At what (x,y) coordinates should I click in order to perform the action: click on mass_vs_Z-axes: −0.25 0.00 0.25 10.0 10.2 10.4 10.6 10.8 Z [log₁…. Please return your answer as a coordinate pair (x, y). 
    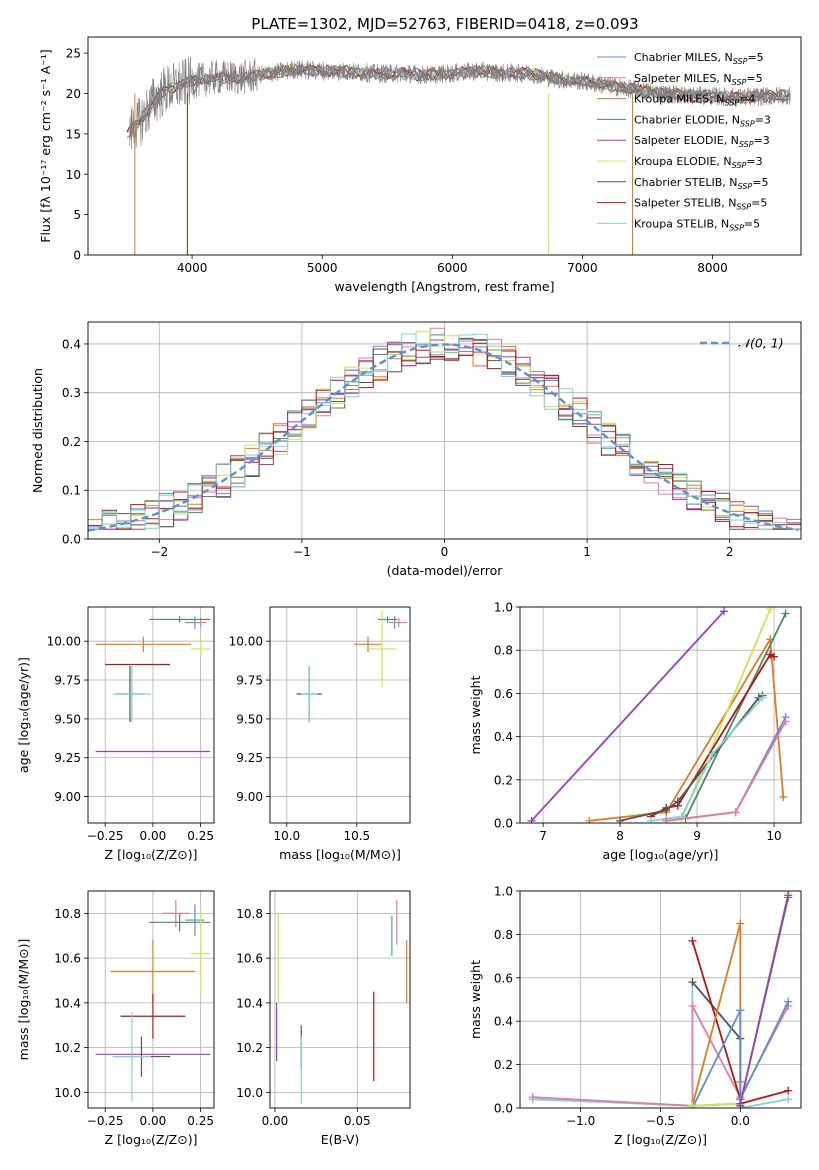
    Looking at the image, I should click on (115, 1019).